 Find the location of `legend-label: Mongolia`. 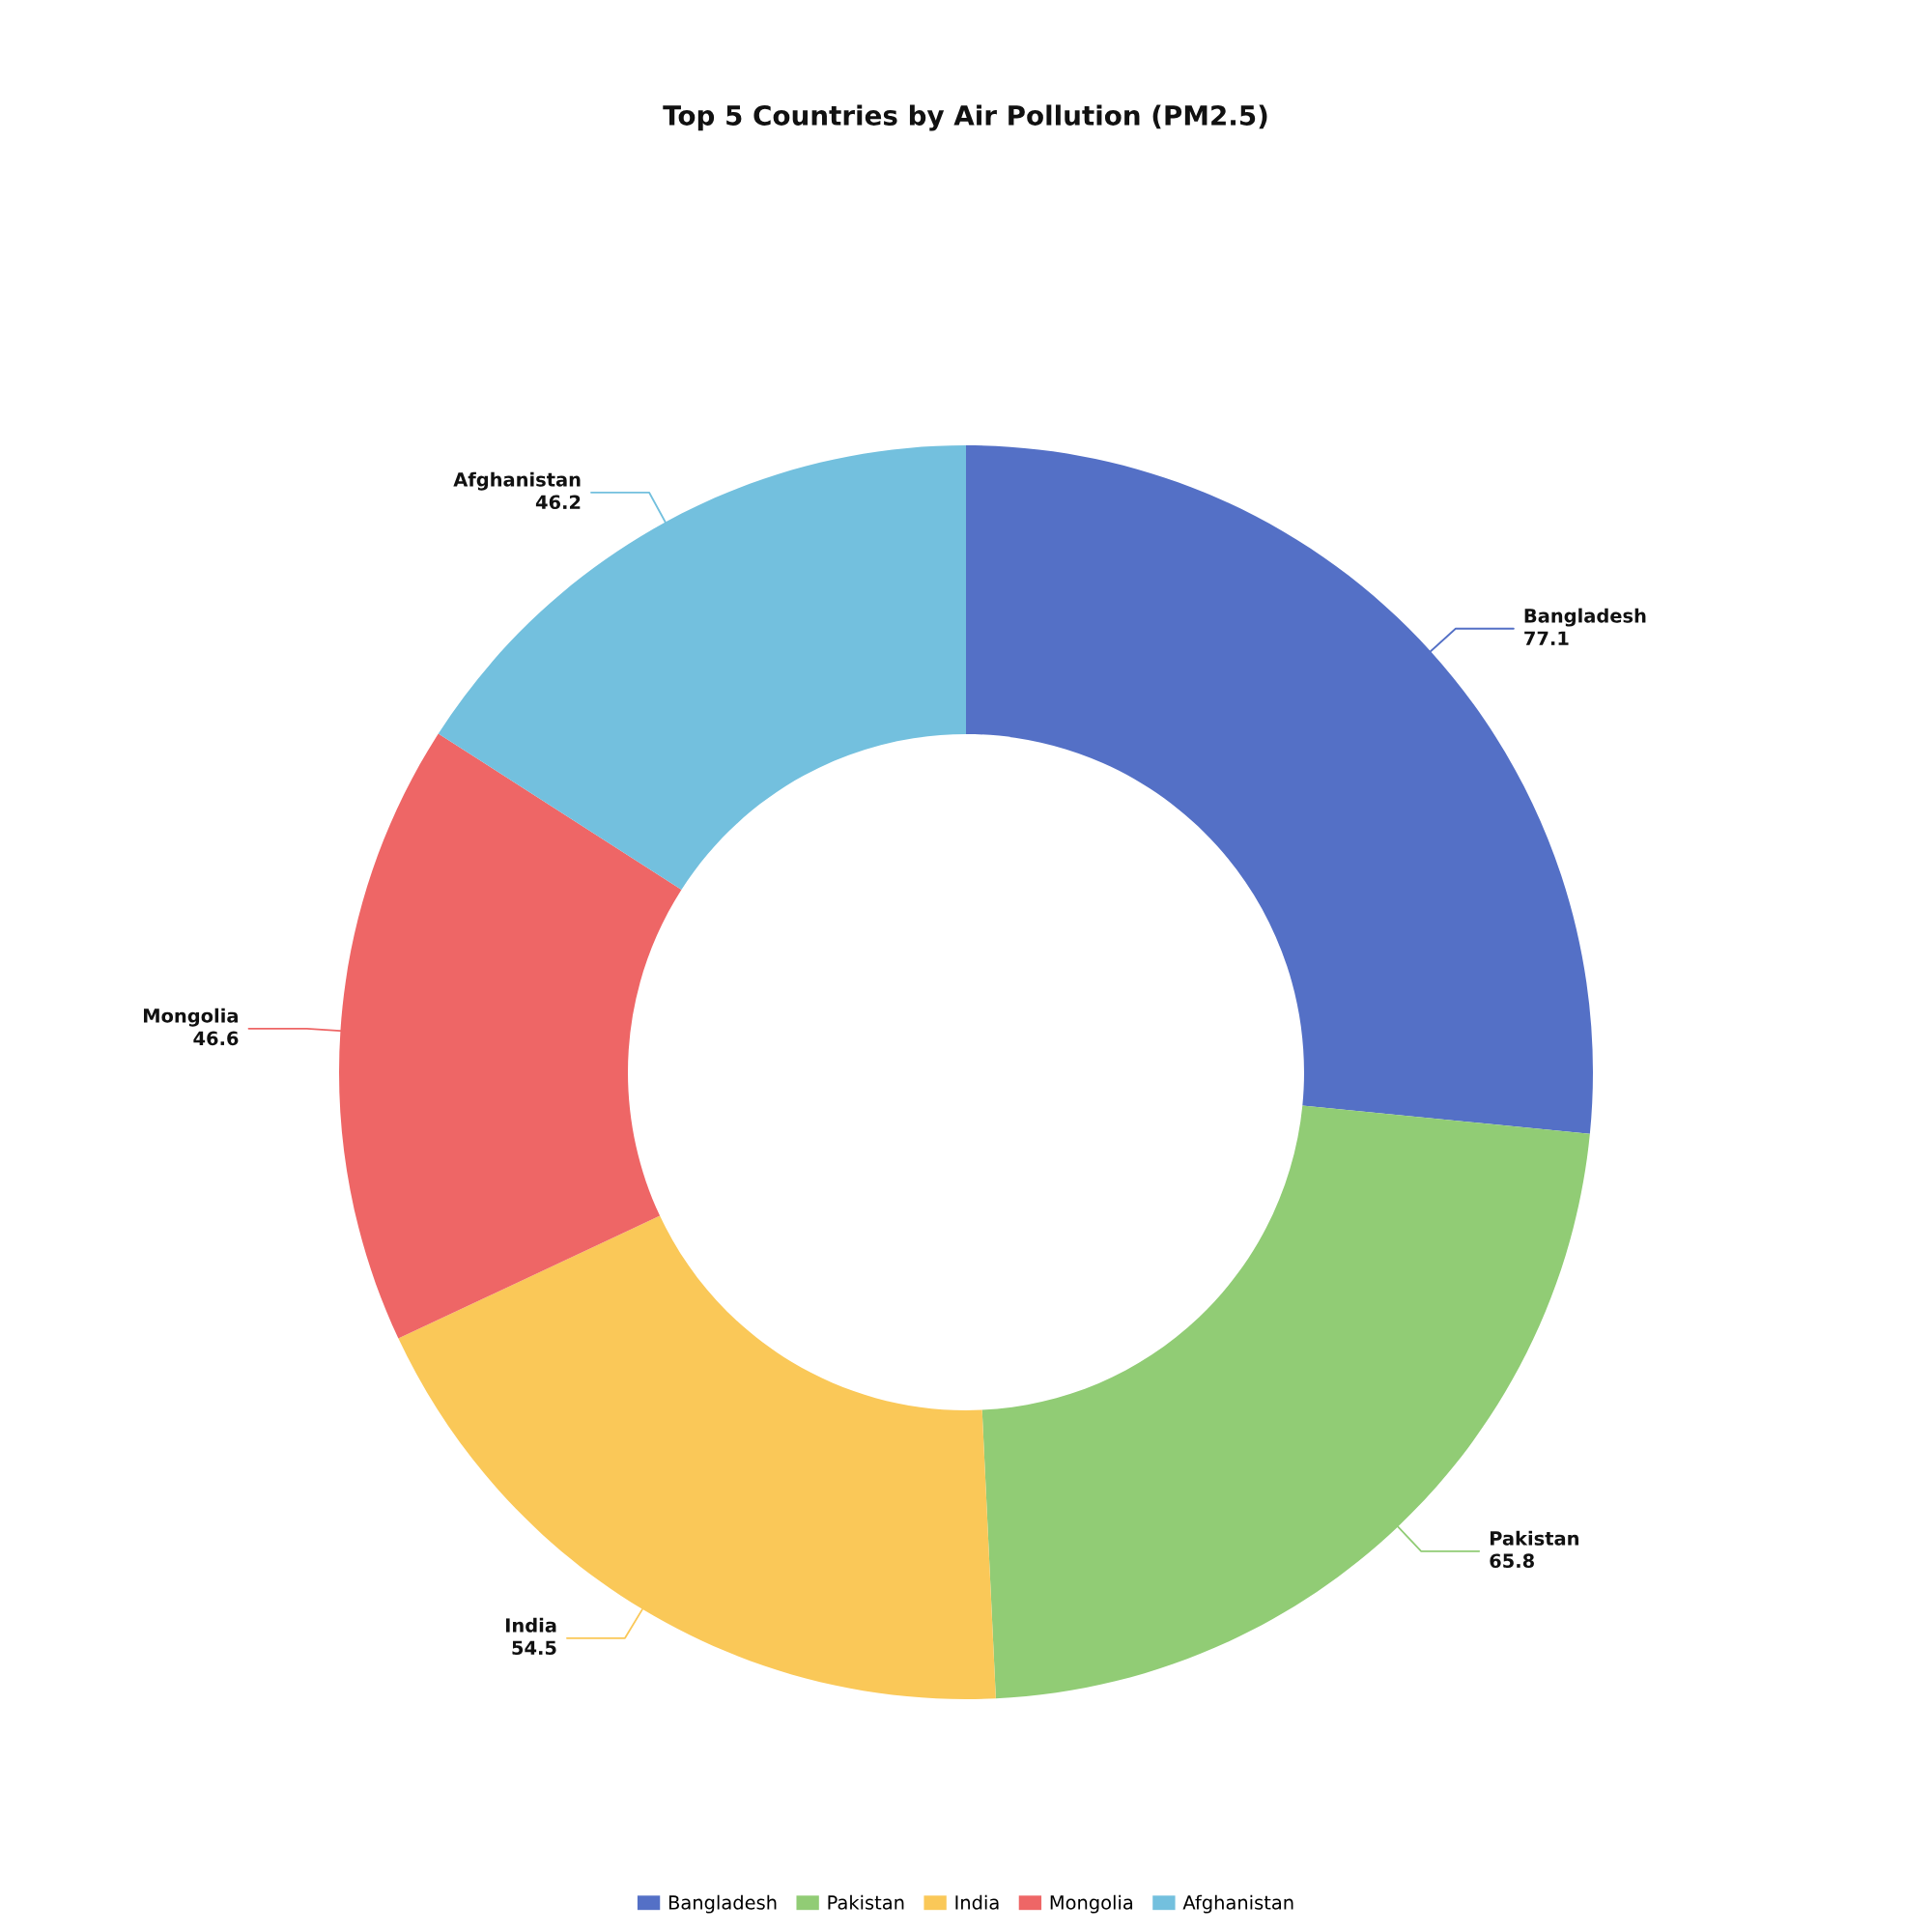

legend-label: Mongolia is located at coordinates (1091, 1904).